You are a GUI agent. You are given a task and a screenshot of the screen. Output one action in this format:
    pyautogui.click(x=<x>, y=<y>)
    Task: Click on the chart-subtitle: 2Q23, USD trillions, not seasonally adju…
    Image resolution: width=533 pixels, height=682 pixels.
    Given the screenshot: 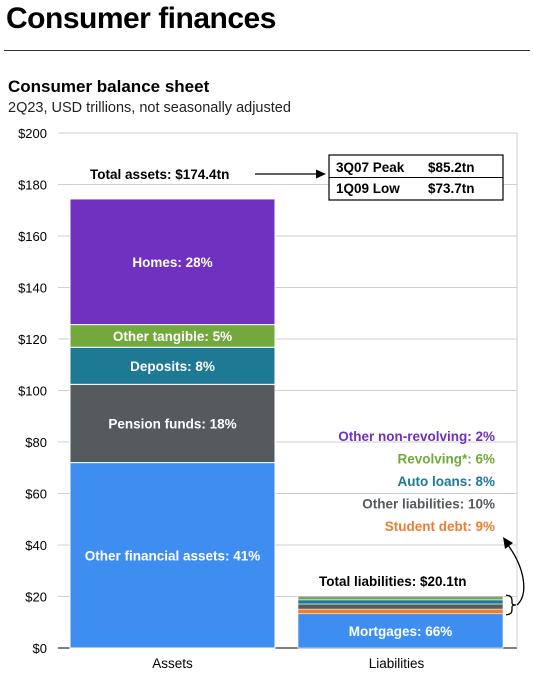 What is the action you would take?
    pyautogui.click(x=149, y=108)
    